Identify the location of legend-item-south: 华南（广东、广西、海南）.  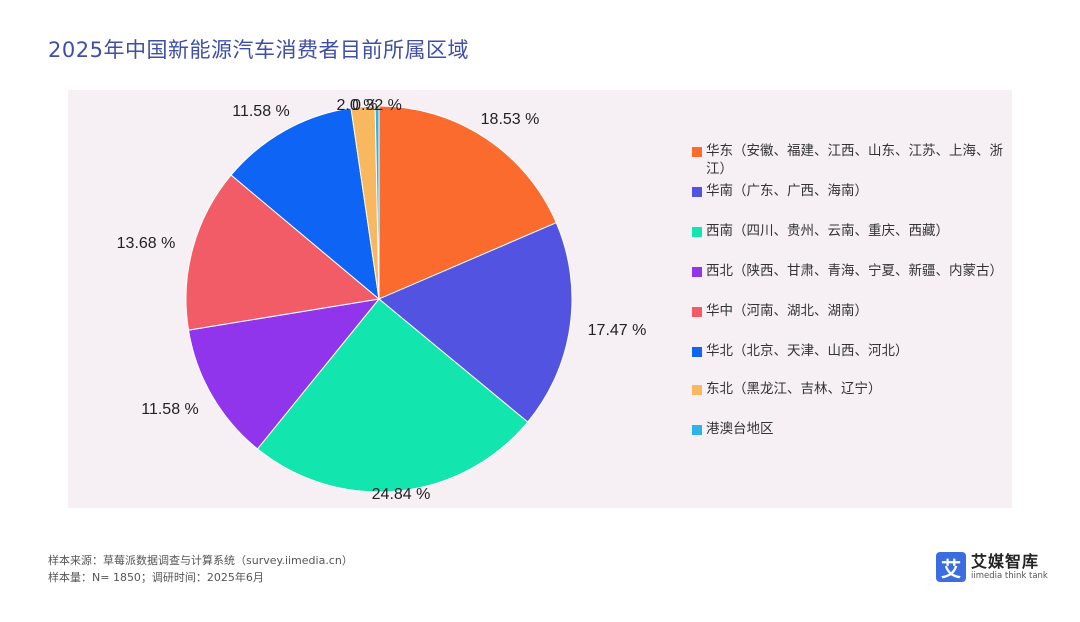
(849, 191).